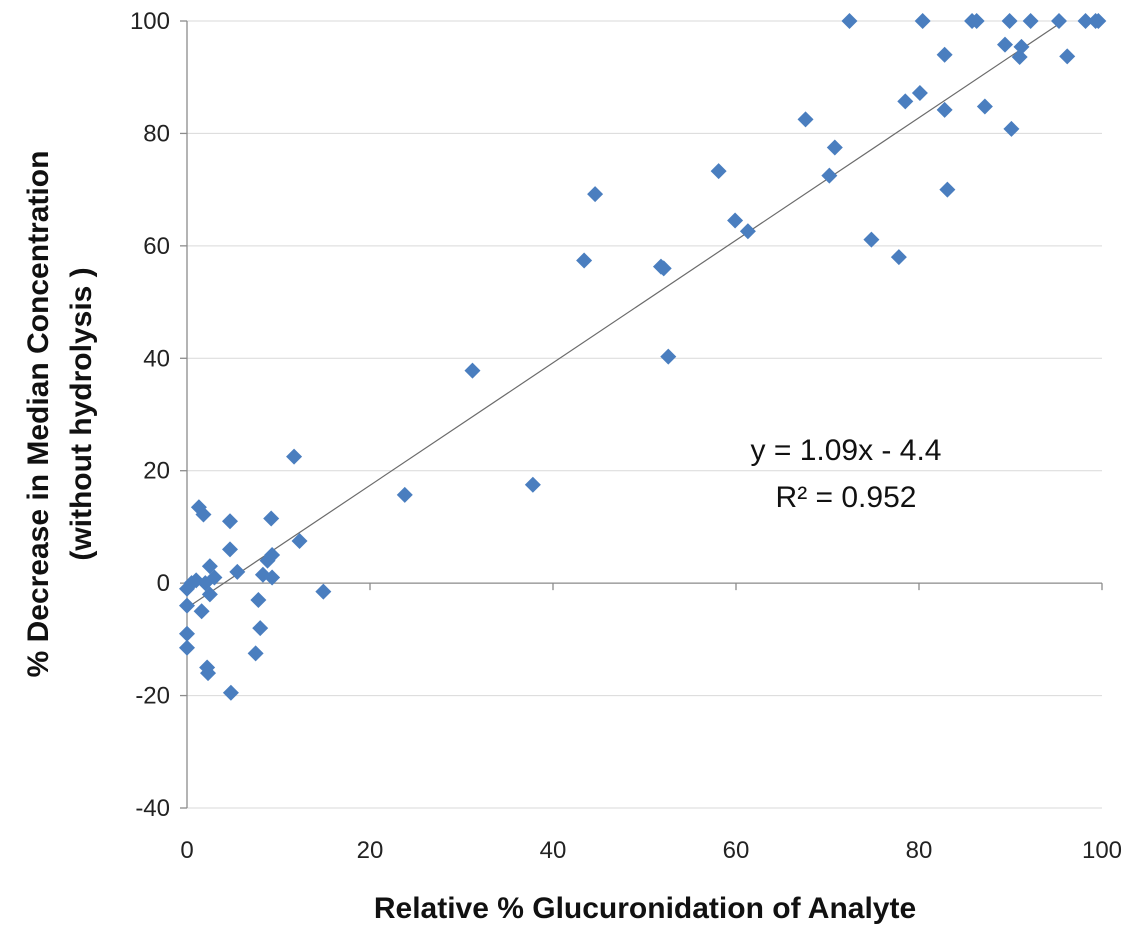 Image resolution: width=1131 pixels, height=930 pixels. I want to click on y-tick-label: -40, so click(152, 808).